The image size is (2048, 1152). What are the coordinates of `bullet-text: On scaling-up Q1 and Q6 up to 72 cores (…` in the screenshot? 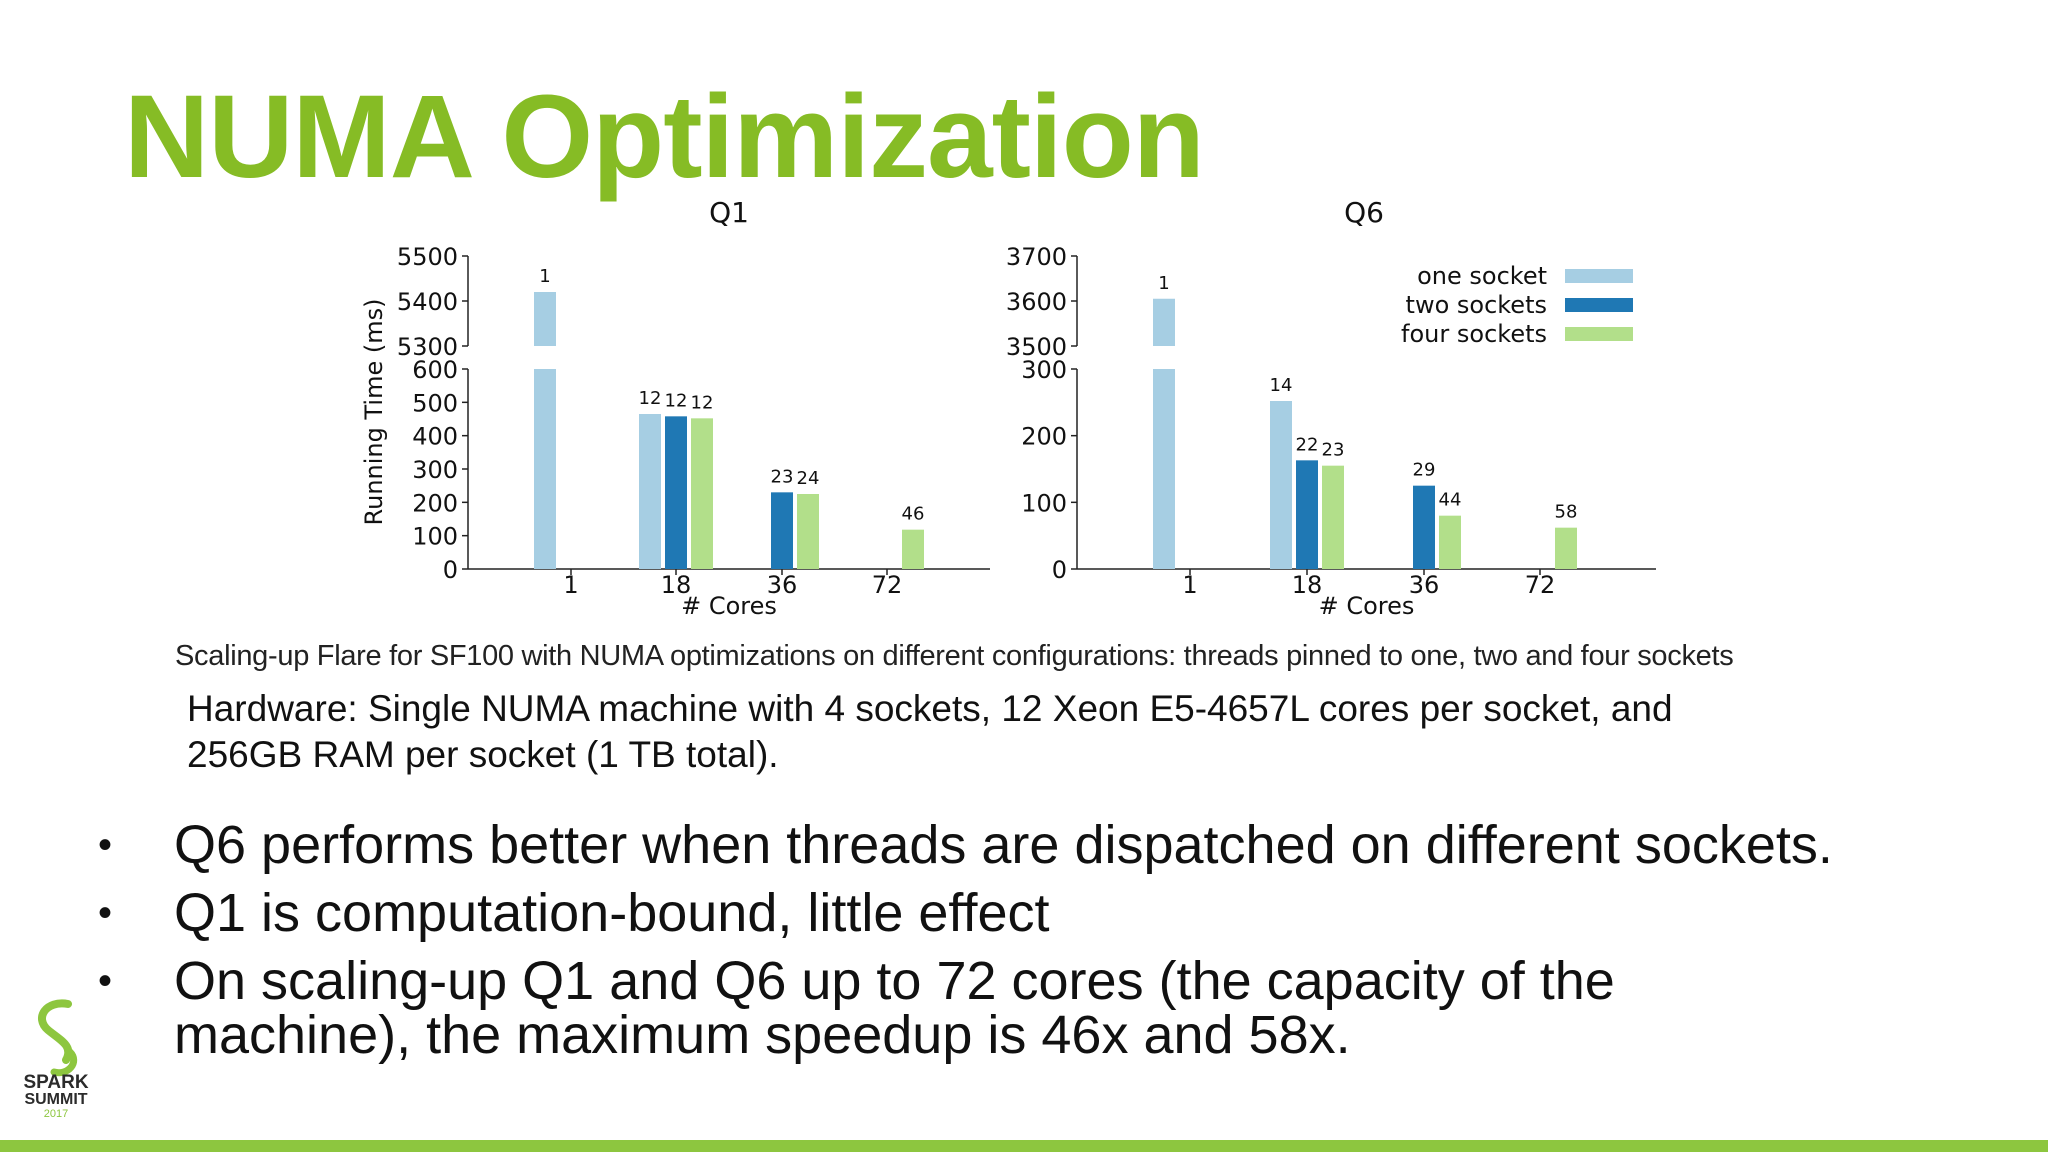 It's located at (894, 981).